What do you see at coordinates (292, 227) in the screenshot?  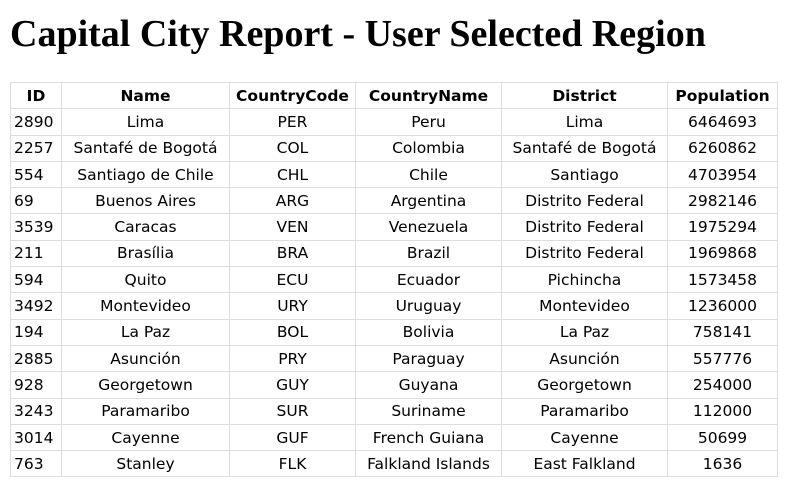 I see `cell-country-code: VEN` at bounding box center [292, 227].